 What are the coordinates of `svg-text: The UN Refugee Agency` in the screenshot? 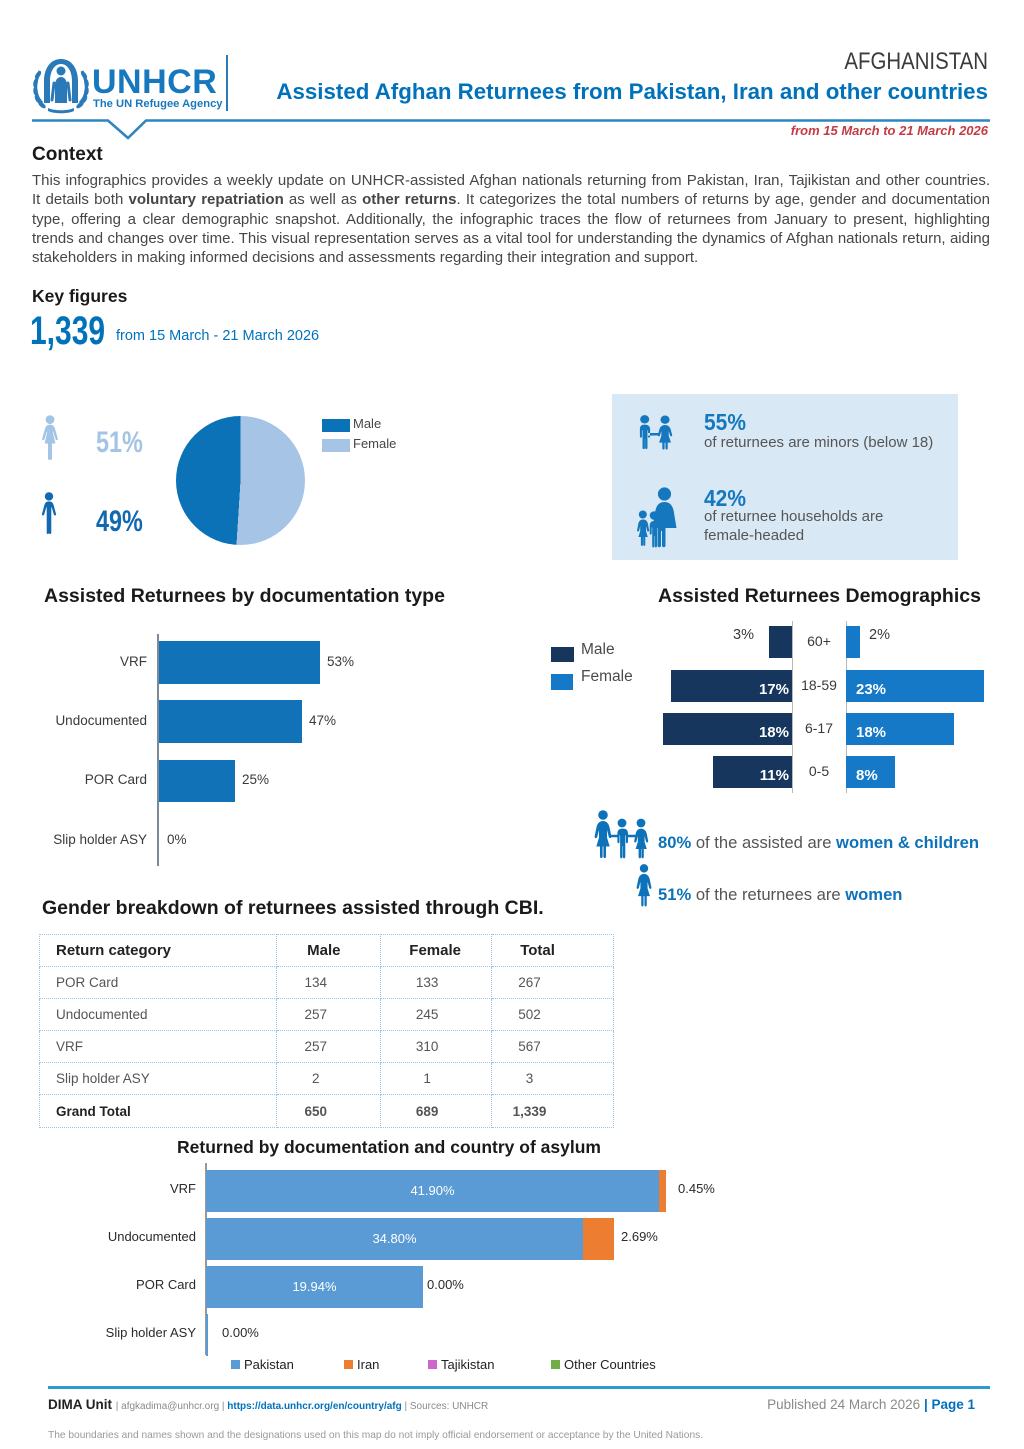 It's located at (158, 104).